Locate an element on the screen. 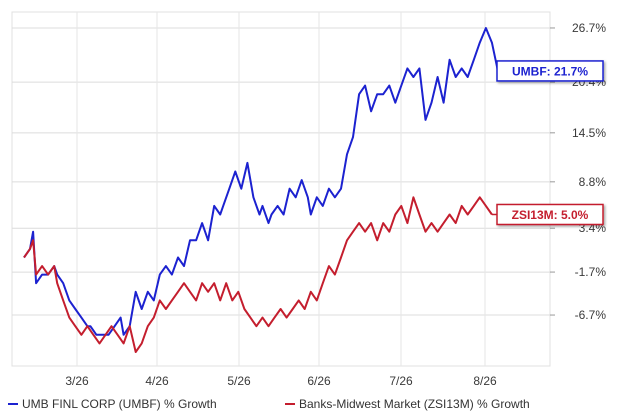  y-tick-label: 8.8% is located at coordinates (593, 182).